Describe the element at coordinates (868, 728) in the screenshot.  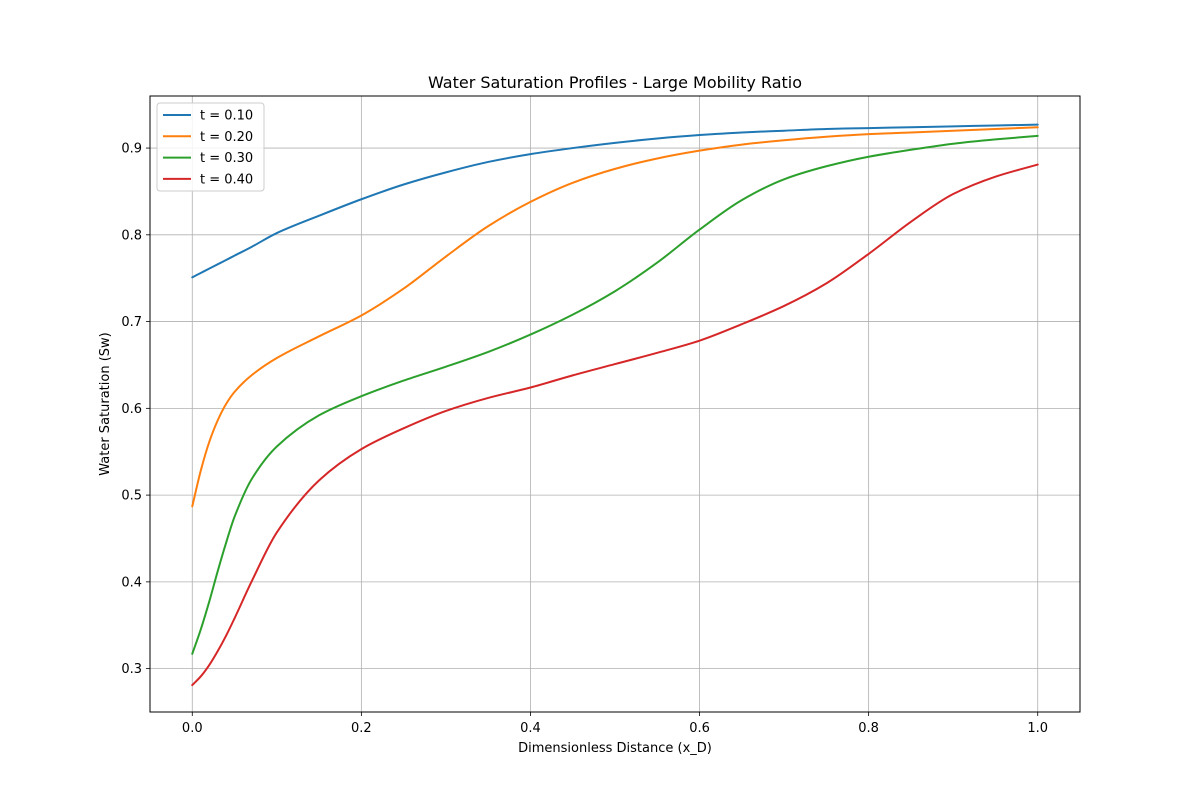
I see `x-tick-label: 0.8` at that location.